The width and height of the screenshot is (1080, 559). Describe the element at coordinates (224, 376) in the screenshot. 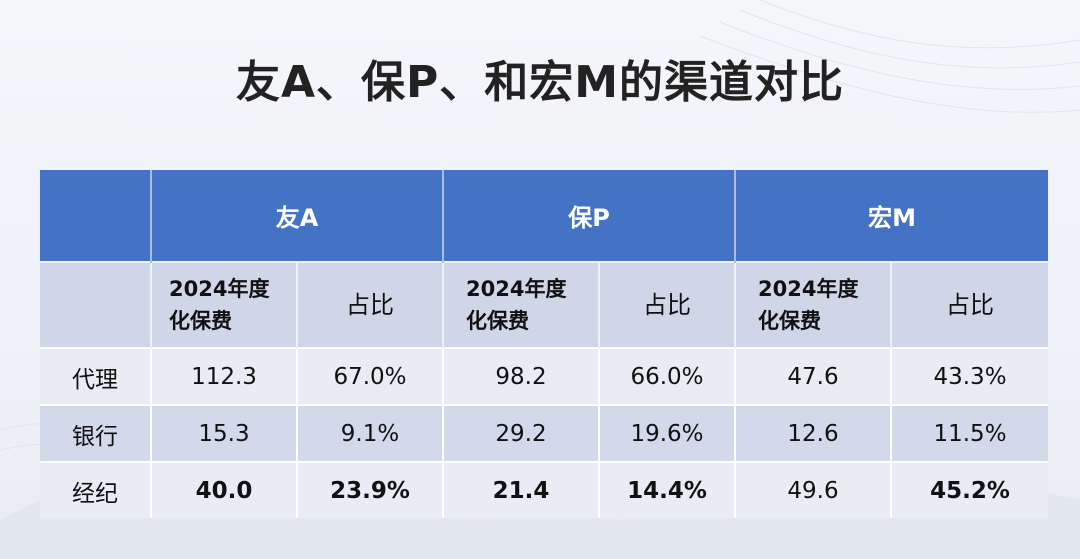

I see `cell-youa-premium: 112.3` at that location.